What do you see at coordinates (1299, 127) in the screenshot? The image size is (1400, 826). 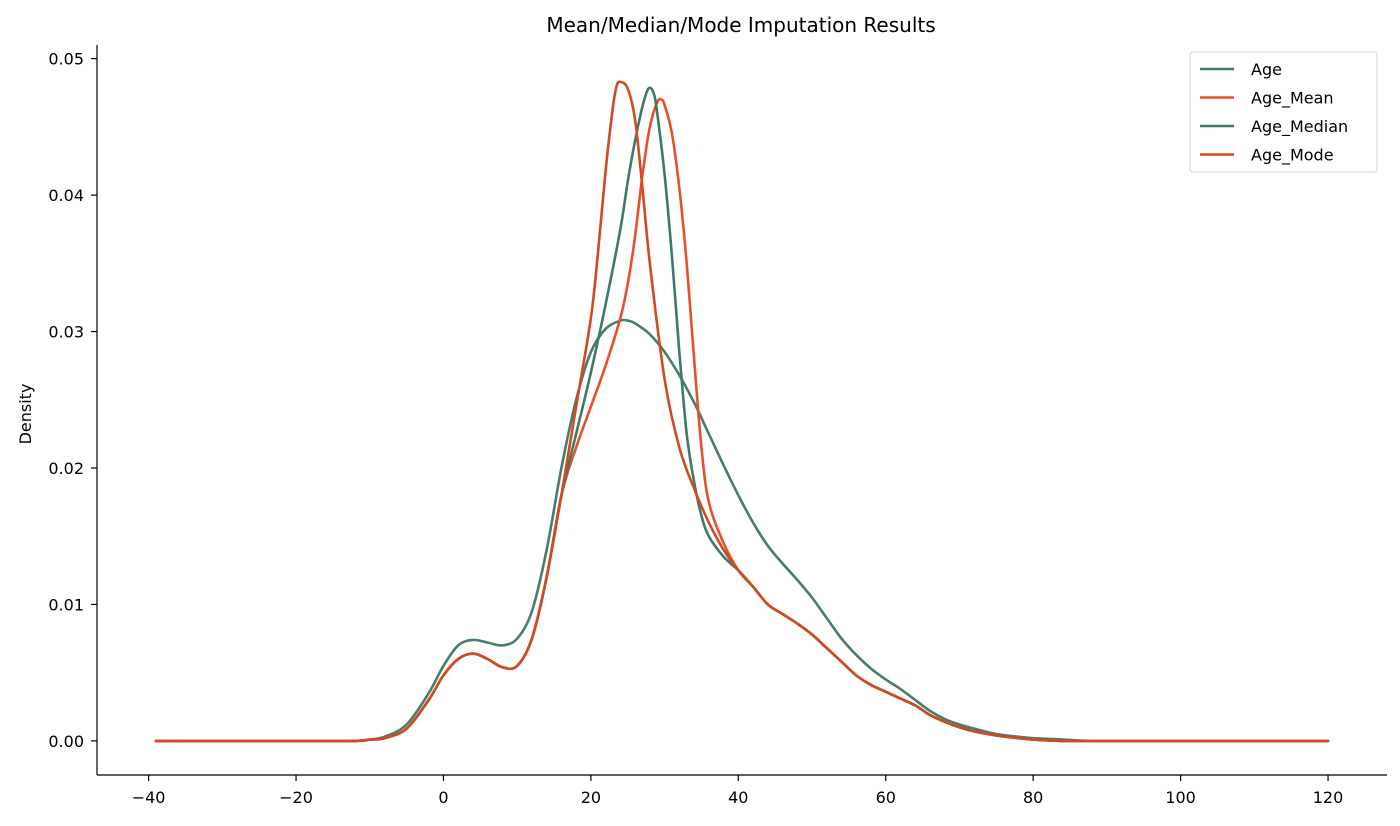 I see `legend-label: Age_Median` at bounding box center [1299, 127].